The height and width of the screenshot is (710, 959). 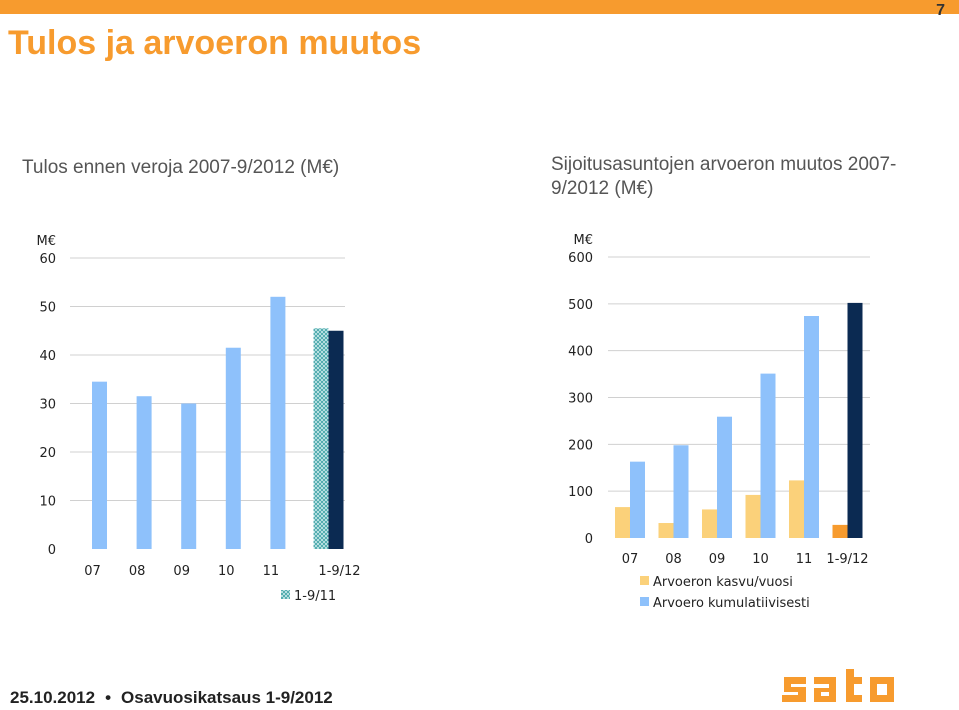 What do you see at coordinates (838, 685) in the screenshot?
I see `sato-logo` at bounding box center [838, 685].